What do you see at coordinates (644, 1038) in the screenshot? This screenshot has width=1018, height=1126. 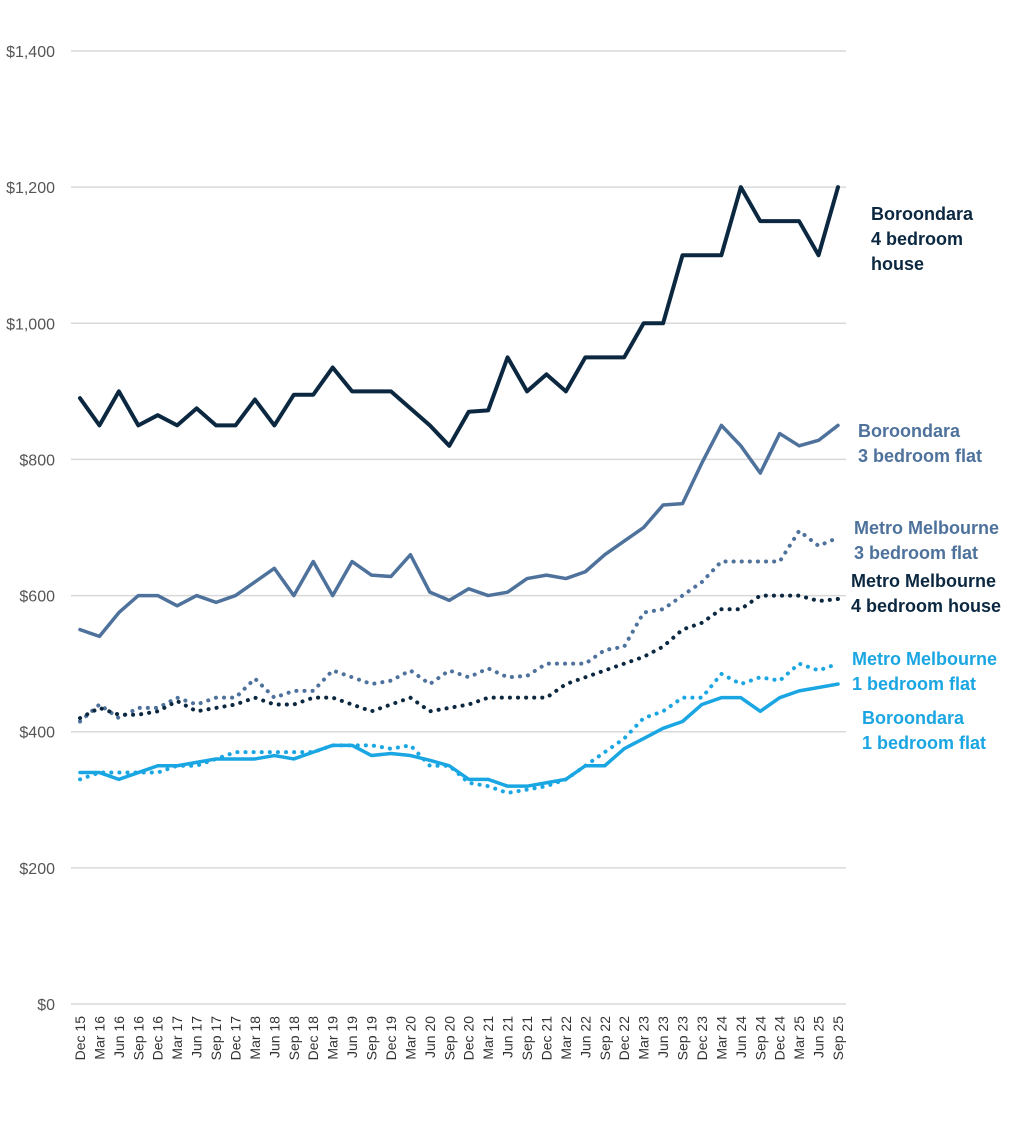 I see `x-tick-label: Mar 23` at bounding box center [644, 1038].